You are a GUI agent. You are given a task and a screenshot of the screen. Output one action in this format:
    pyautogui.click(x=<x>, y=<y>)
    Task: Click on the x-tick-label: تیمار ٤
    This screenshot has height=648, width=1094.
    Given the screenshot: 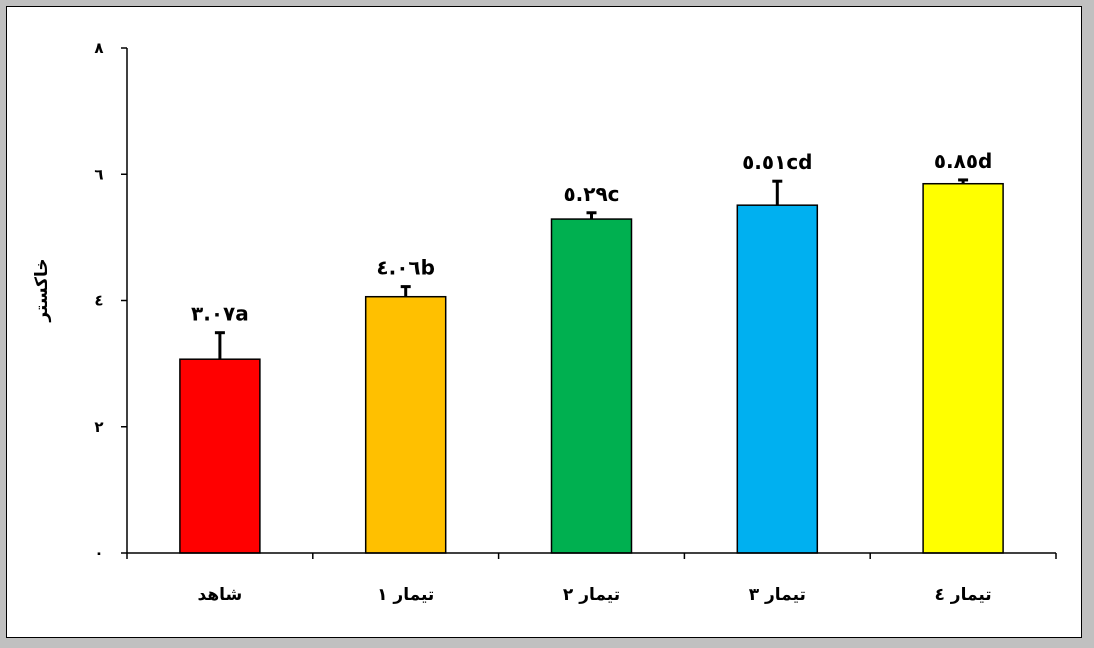 What is the action you would take?
    pyautogui.click(x=962, y=595)
    